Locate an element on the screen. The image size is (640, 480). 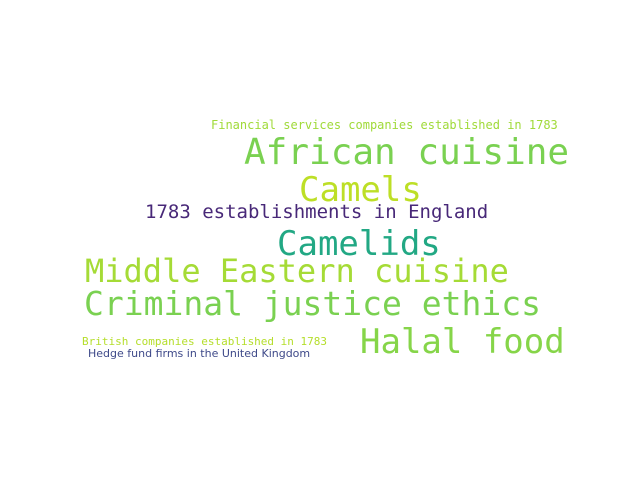
word-camelids: Camelids is located at coordinates (359, 244).